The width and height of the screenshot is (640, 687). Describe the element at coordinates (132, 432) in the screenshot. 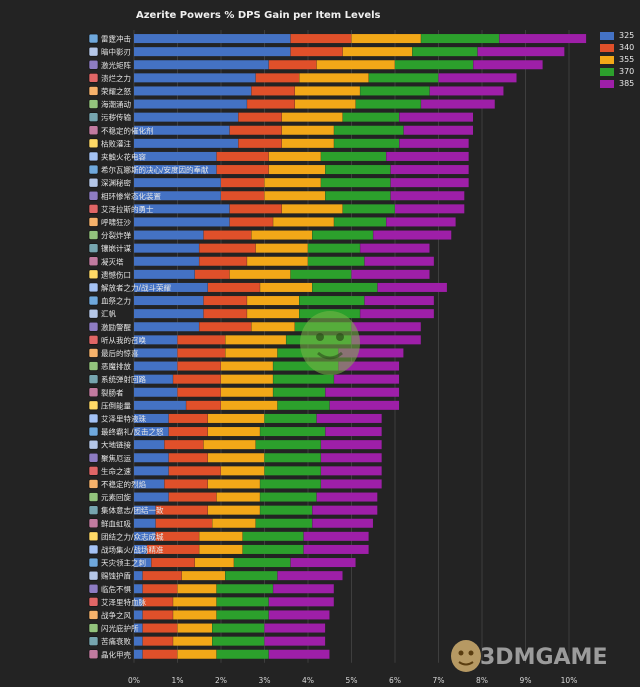

I see `category-label: 最终霸礼/反击之怒` at that location.